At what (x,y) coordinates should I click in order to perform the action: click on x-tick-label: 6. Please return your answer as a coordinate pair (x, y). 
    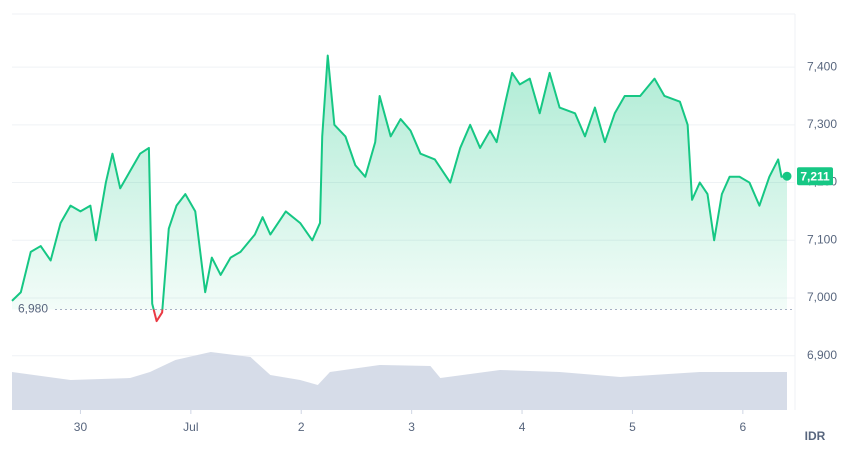
    Looking at the image, I should click on (742, 427).